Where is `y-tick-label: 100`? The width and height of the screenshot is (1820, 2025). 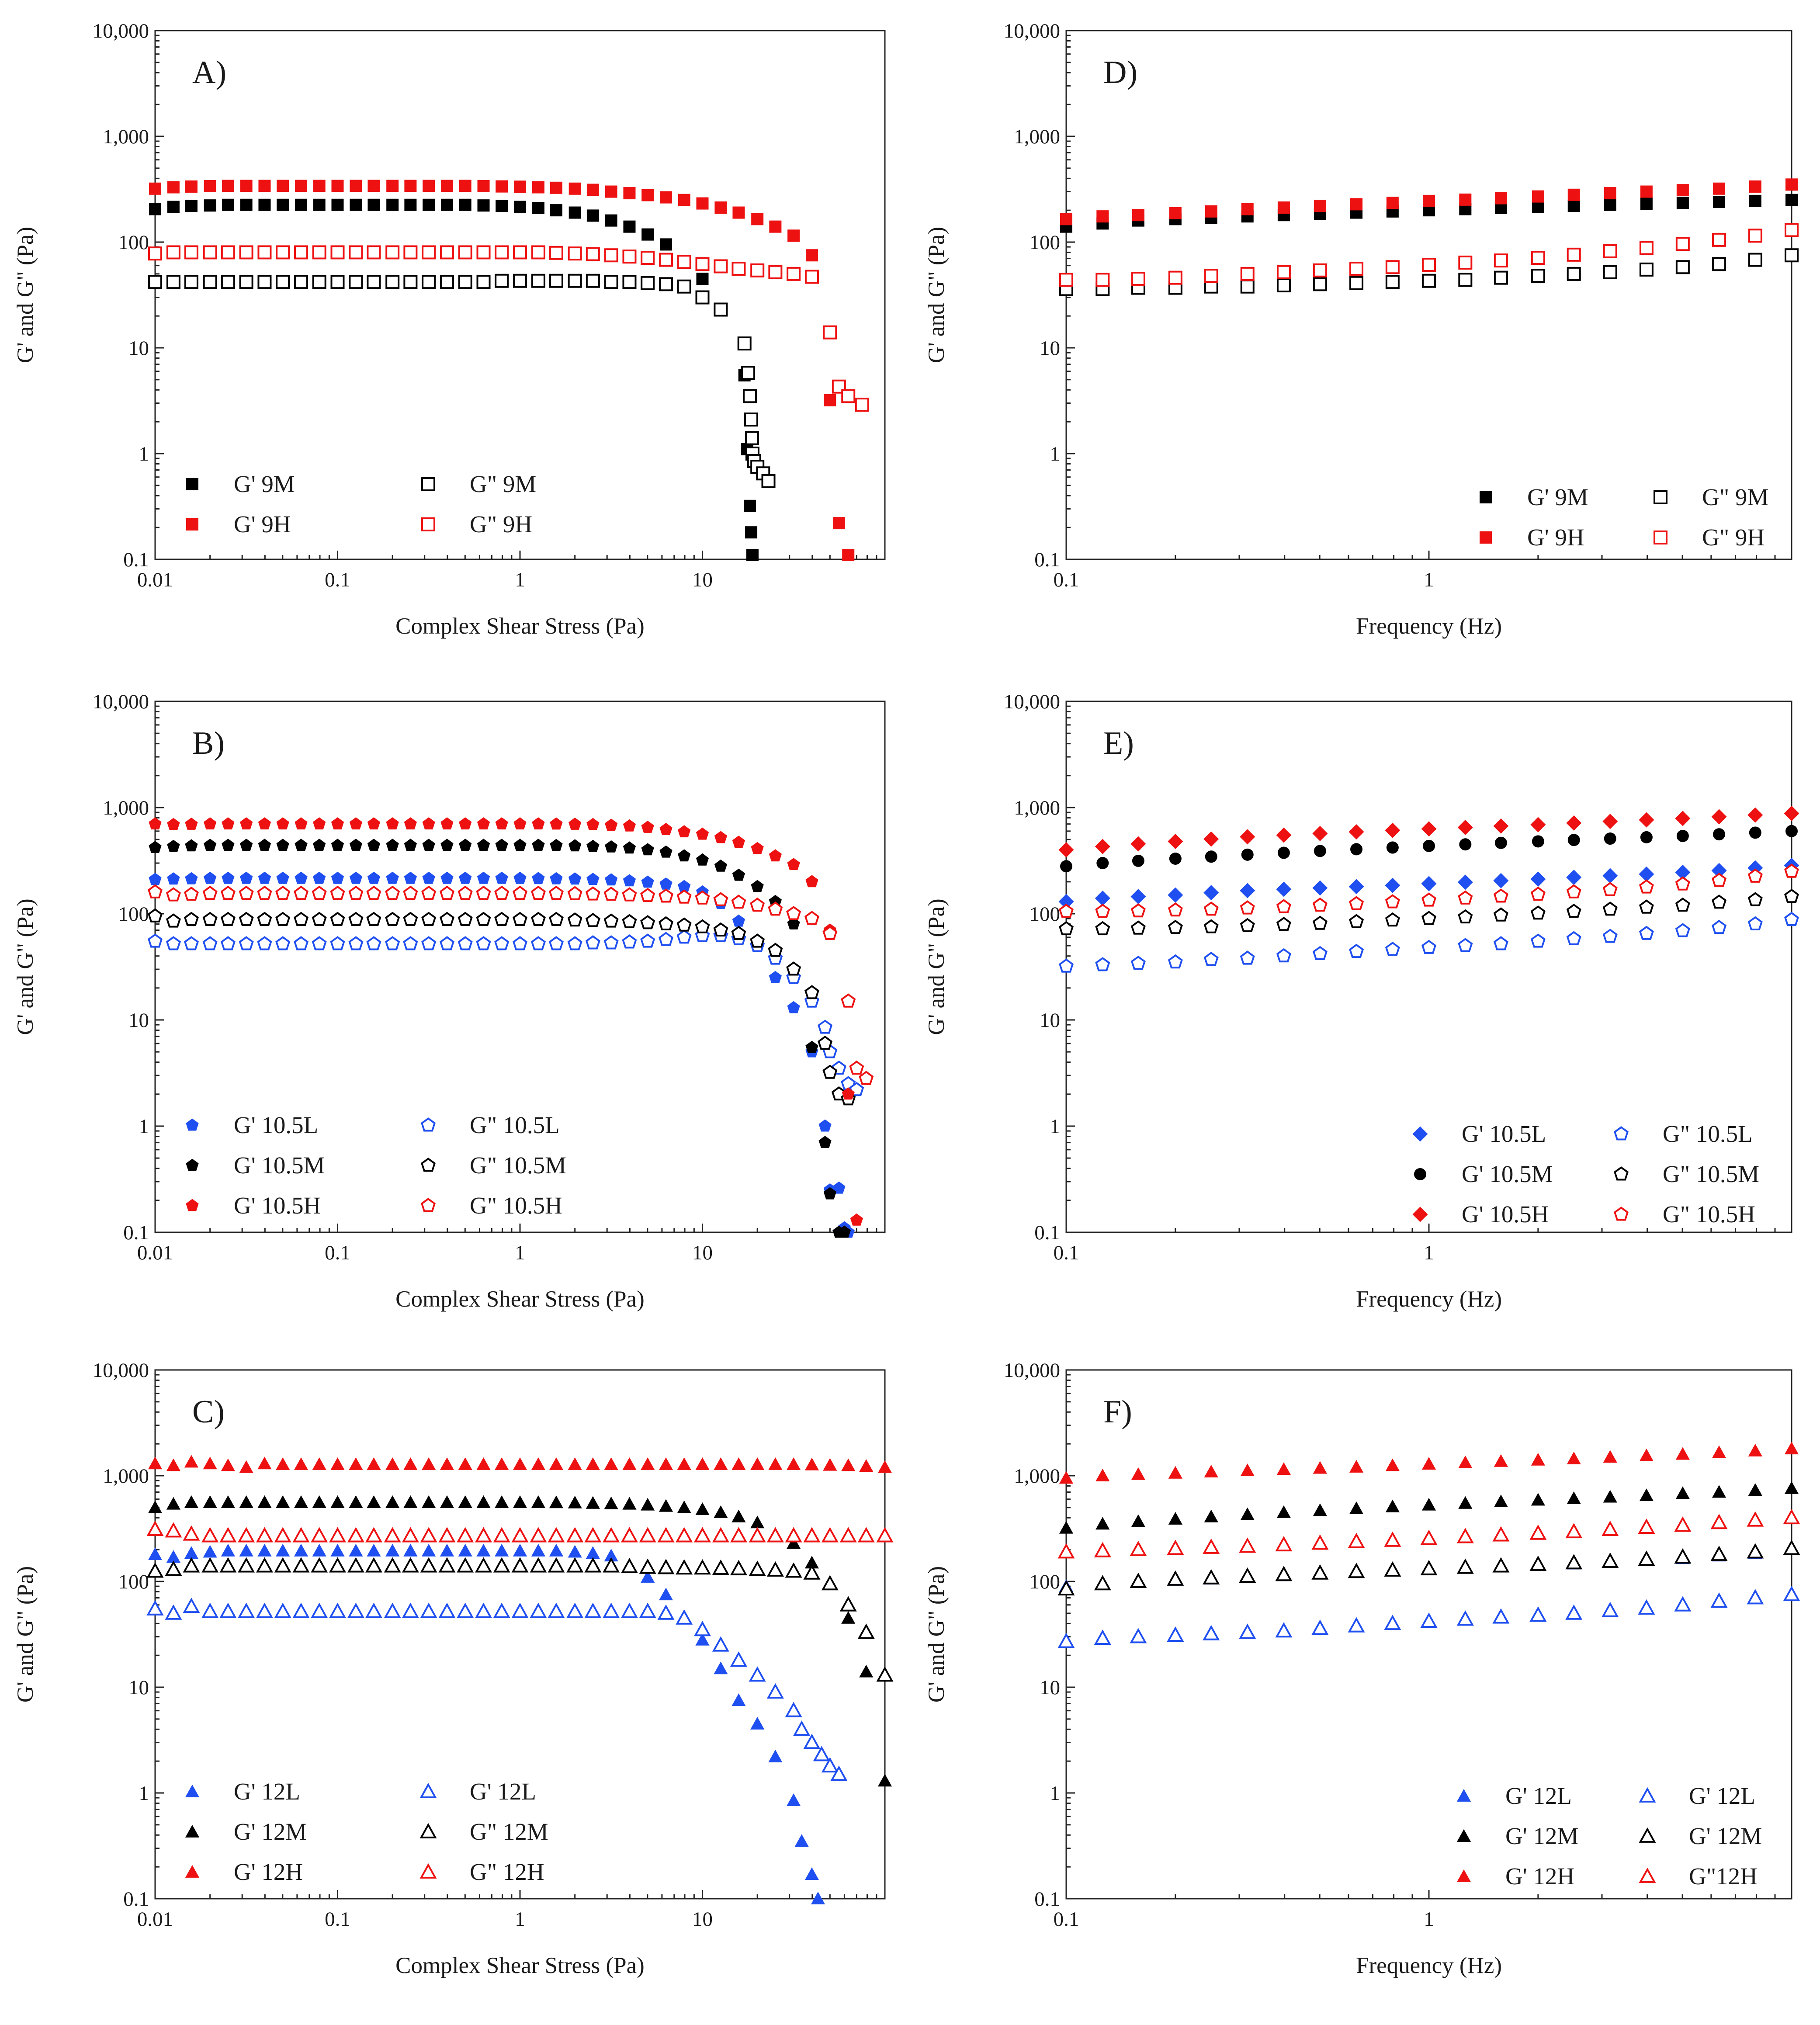 y-tick-label: 100 is located at coordinates (1045, 914).